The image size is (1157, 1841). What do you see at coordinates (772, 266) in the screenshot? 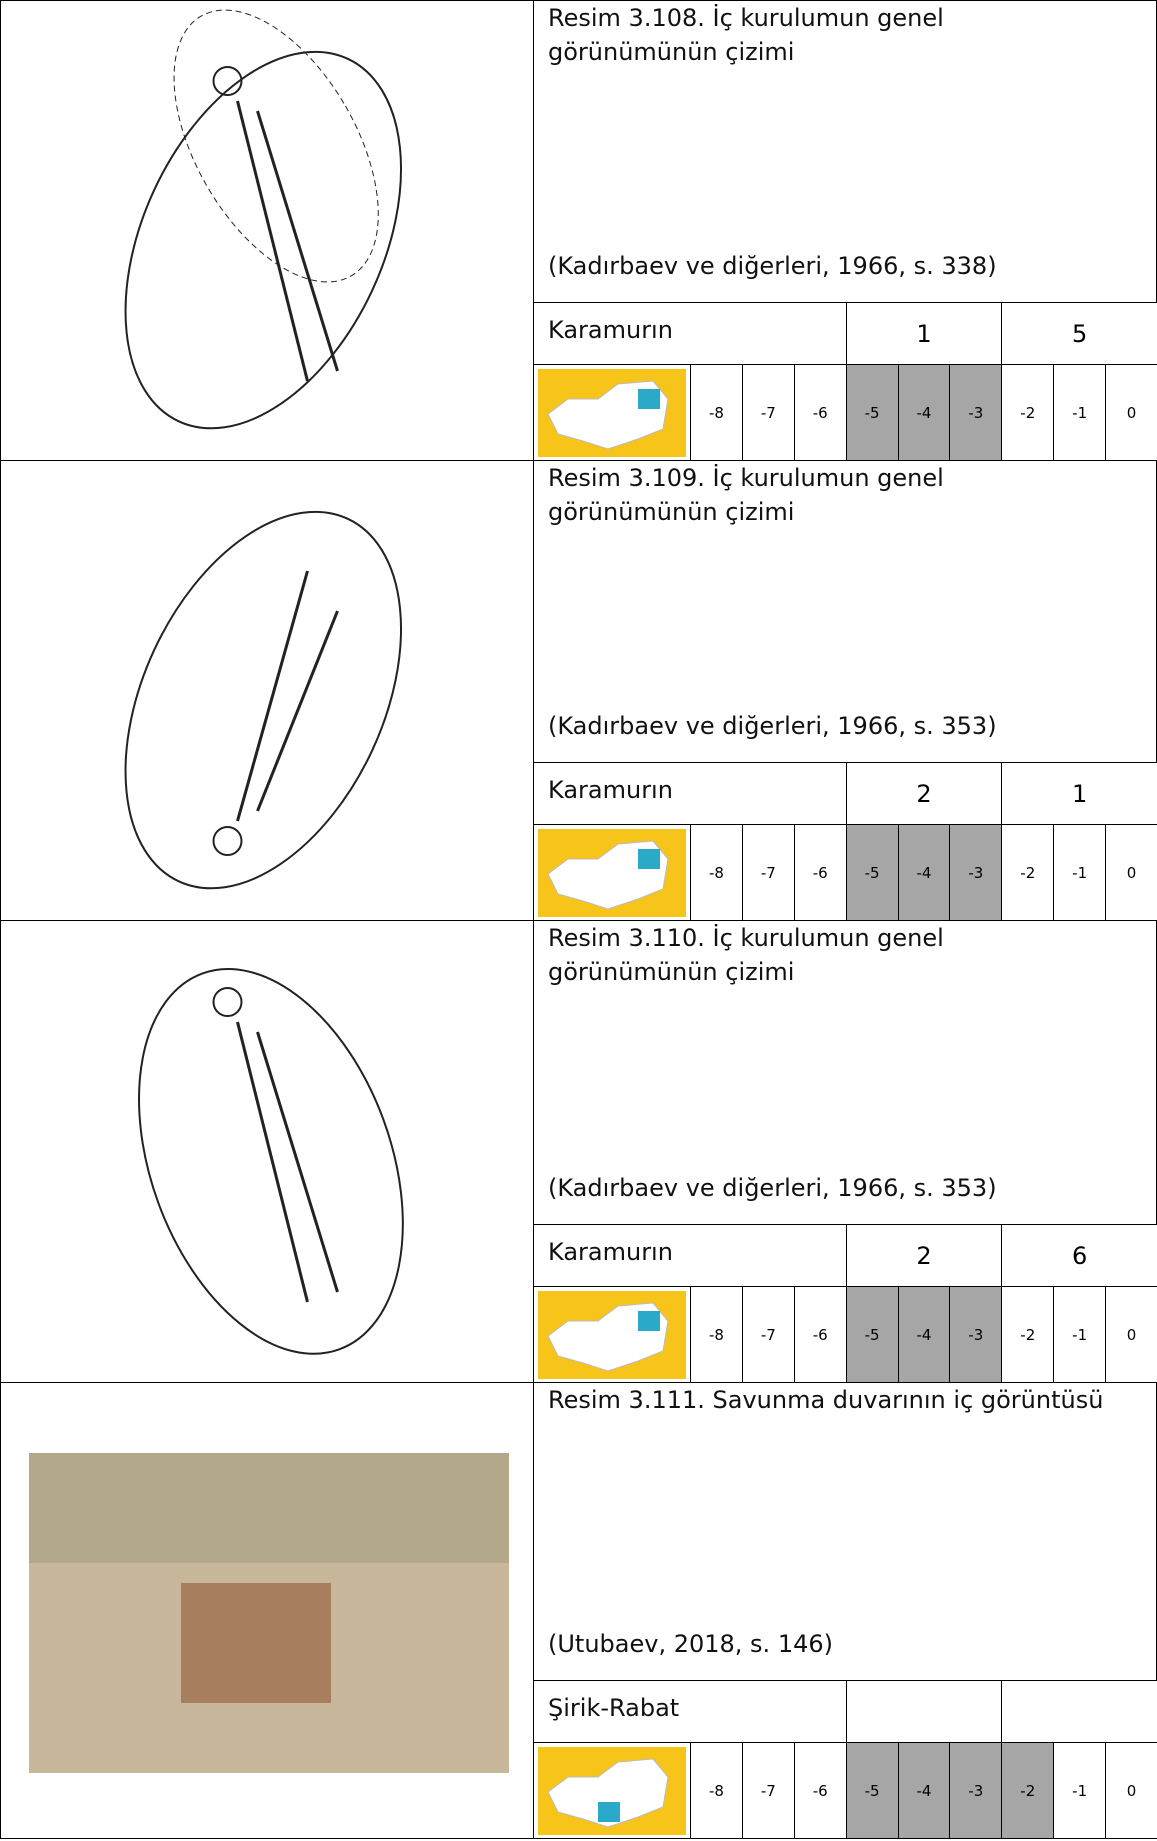
I see `citation: (Kadırbaev ve diğerleri, 1966, s. 338)` at bounding box center [772, 266].